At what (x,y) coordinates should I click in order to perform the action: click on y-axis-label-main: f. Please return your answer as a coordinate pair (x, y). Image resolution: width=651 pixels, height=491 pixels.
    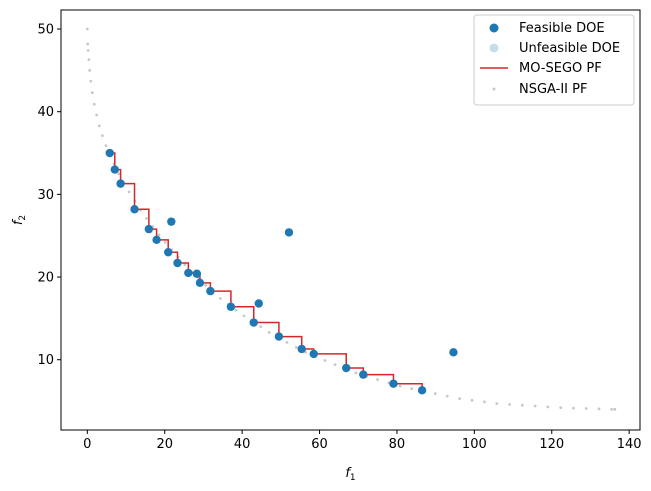
    Looking at the image, I should click on (18, 221).